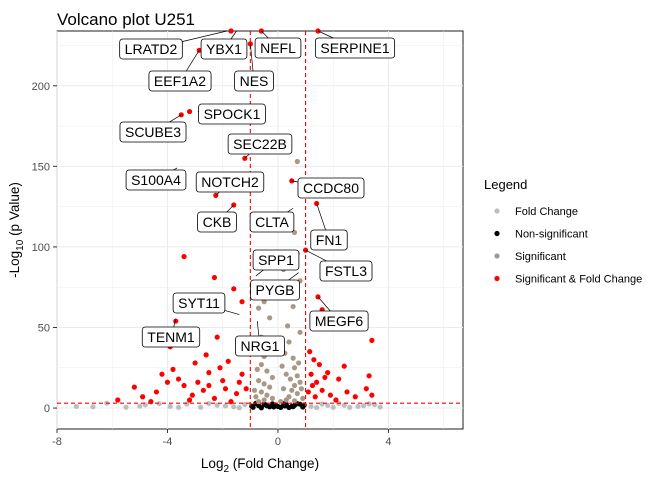 The height and width of the screenshot is (480, 672). Describe the element at coordinates (328, 188) in the screenshot. I see `gene-label: CCDC80` at that location.